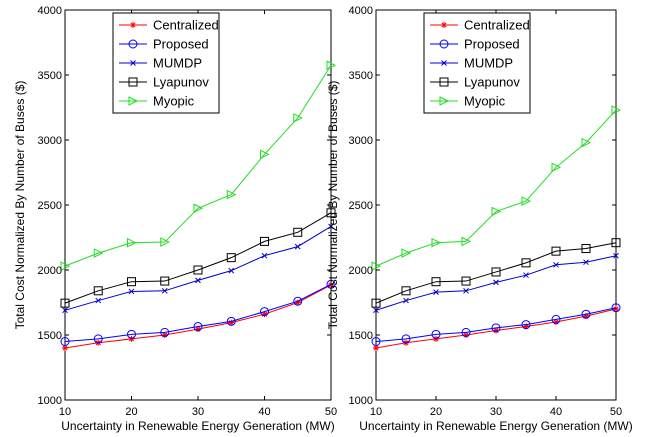  I want to click on series-mumdp, so click(198, 268).